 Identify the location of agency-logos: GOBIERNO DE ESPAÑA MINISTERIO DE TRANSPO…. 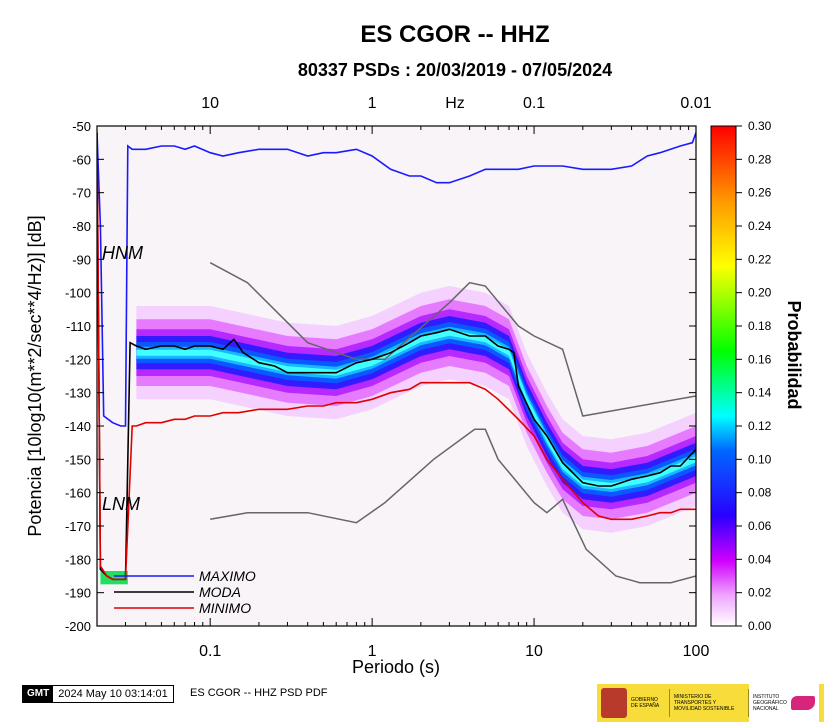
(710, 703).